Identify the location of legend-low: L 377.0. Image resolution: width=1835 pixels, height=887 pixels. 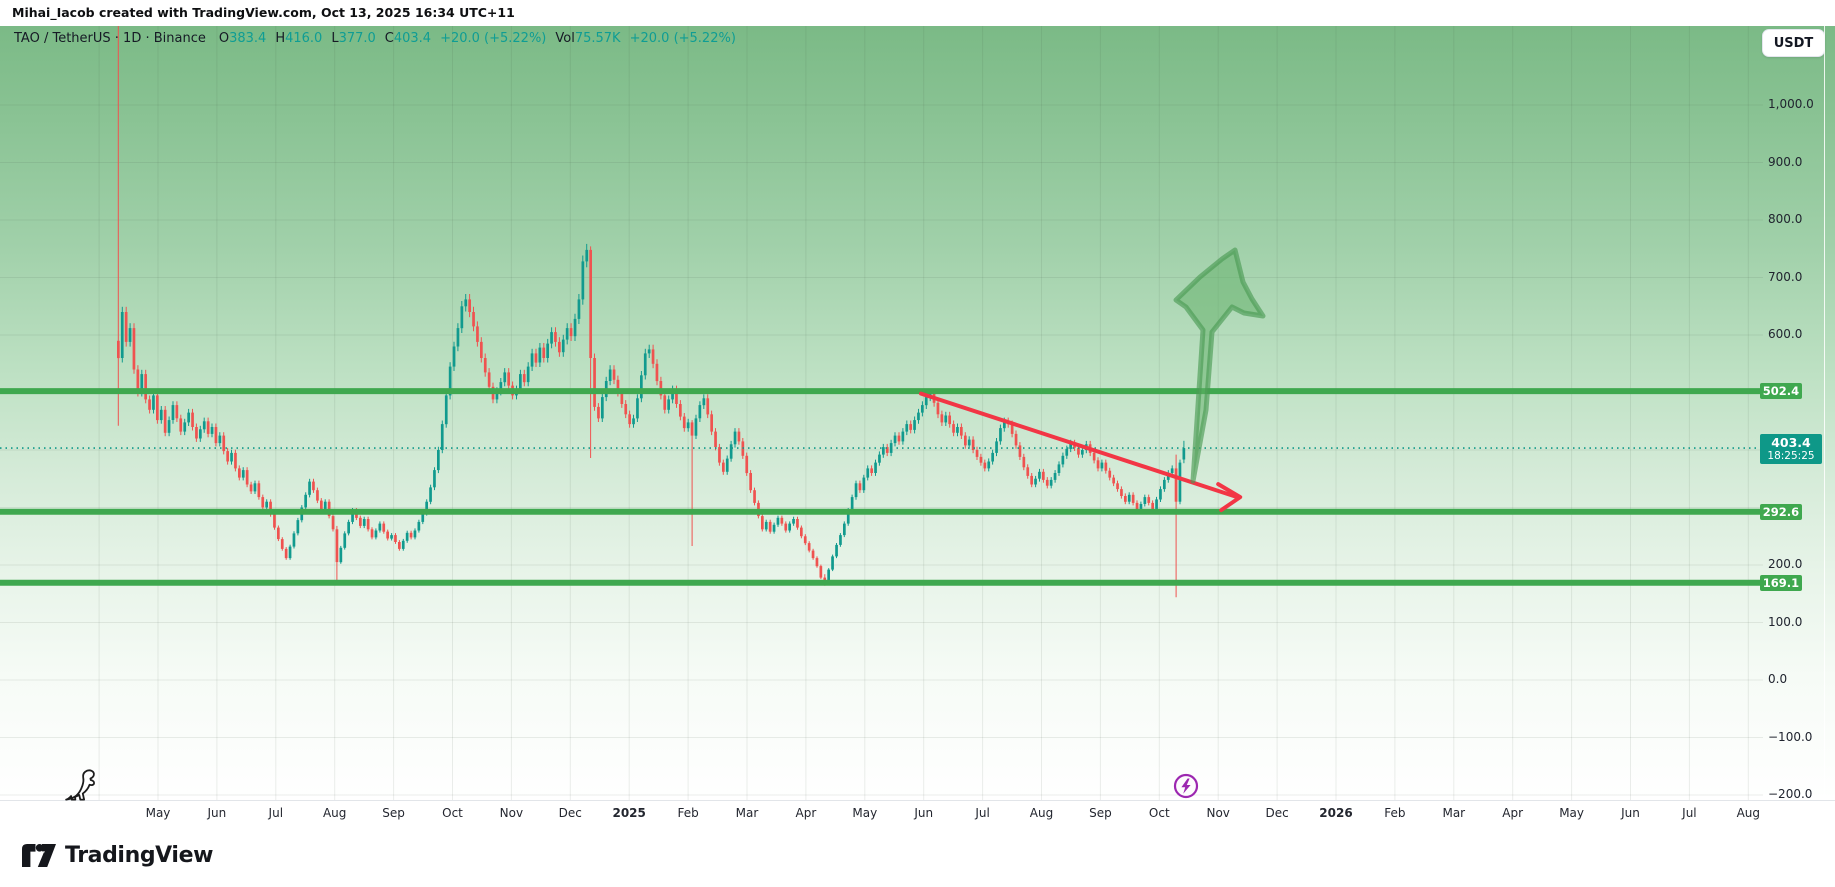
(353, 38).